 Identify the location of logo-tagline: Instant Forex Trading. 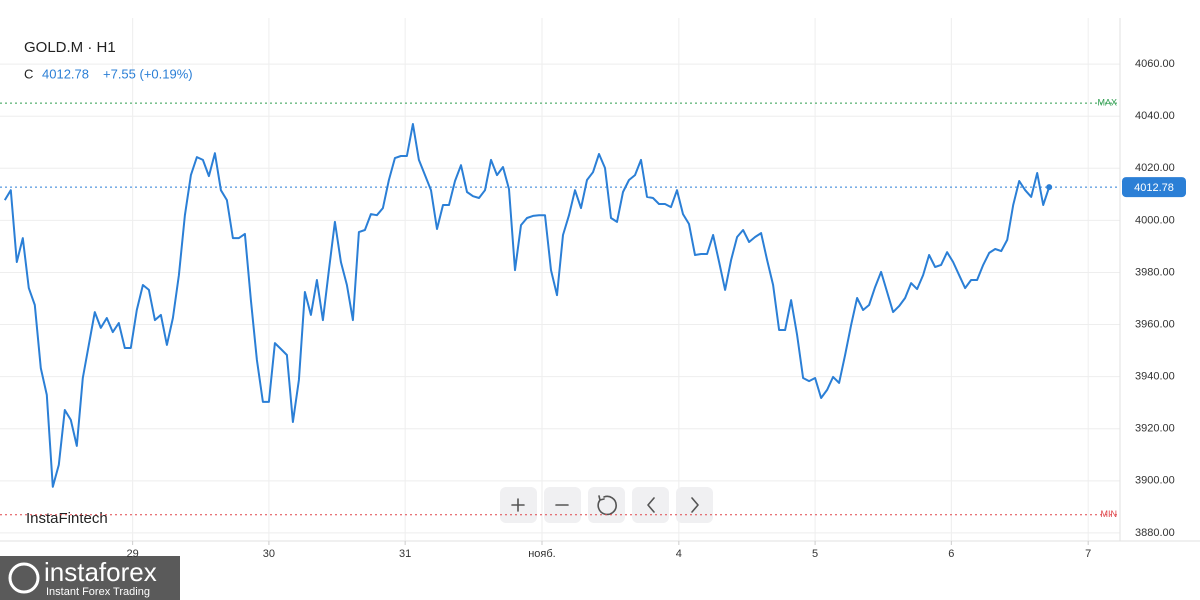
(98, 592).